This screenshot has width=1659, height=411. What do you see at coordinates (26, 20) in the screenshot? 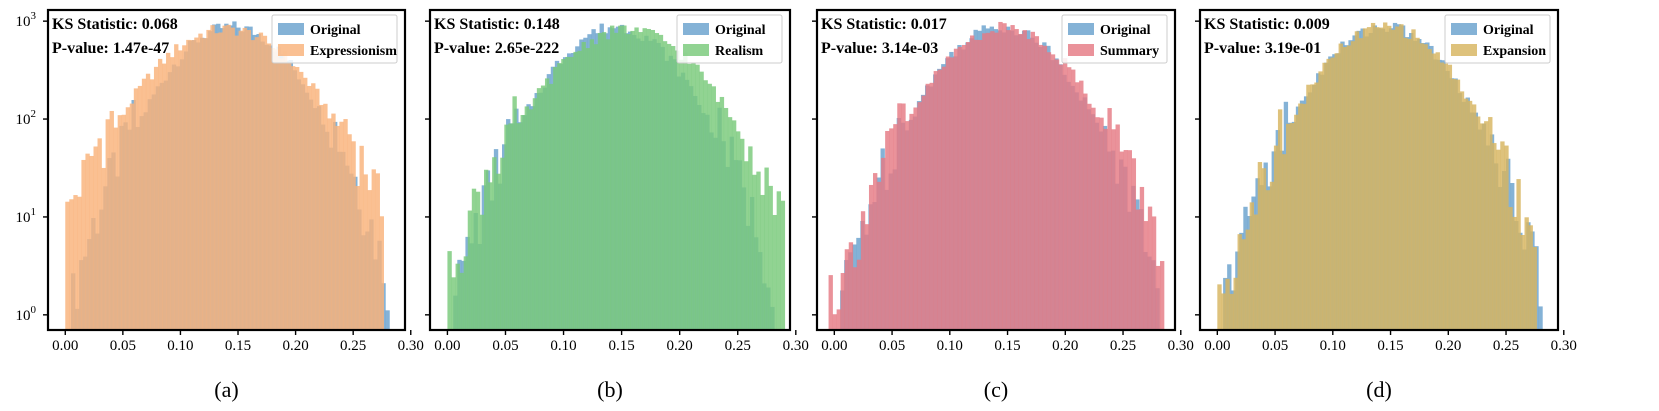
I see `y-tick-label: 103` at bounding box center [26, 20].